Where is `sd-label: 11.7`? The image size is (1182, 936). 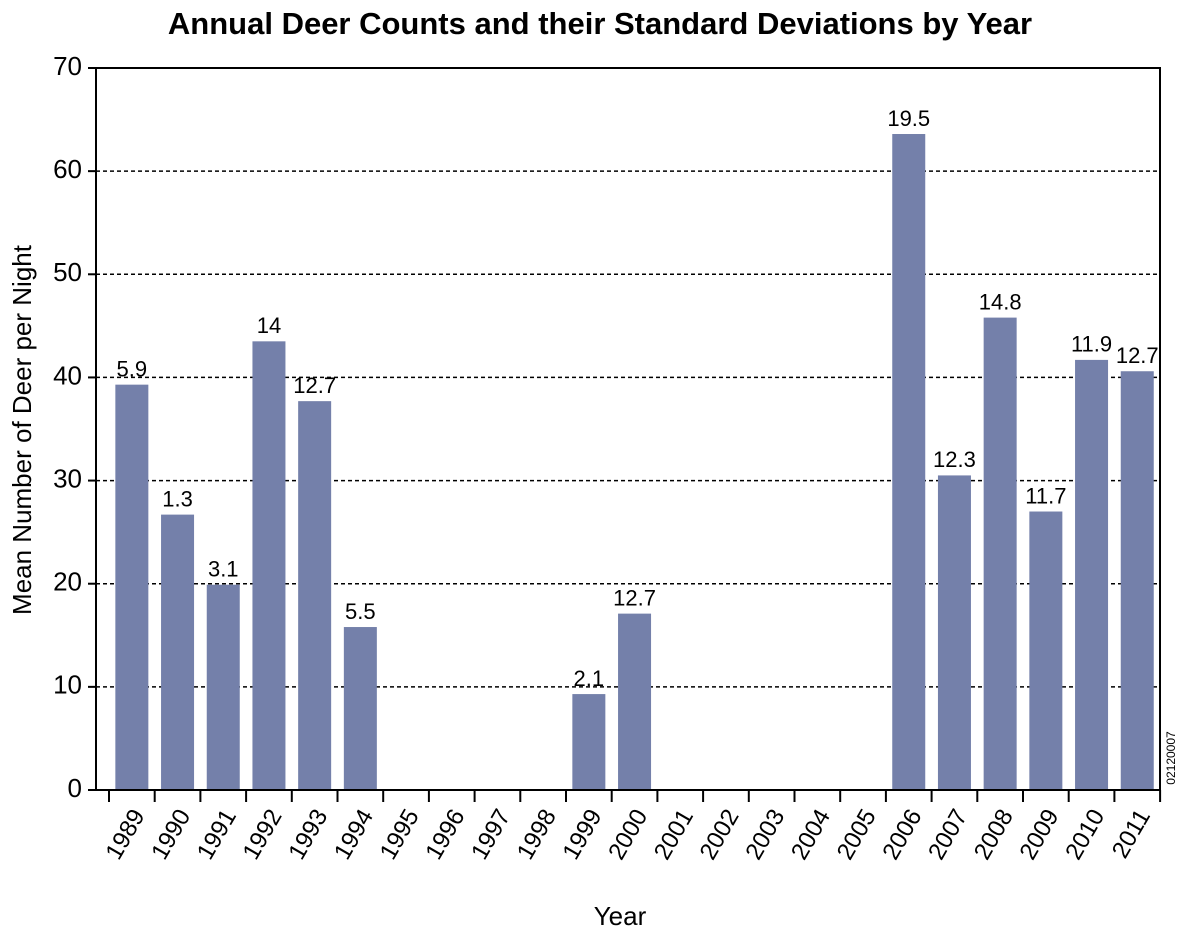
sd-label: 11.7 is located at coordinates (1045, 495).